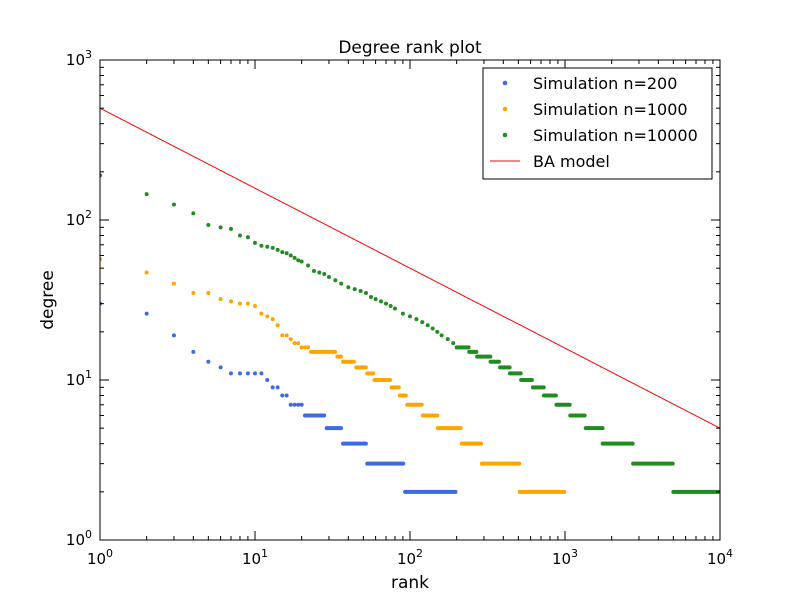 This screenshot has height=600, width=800. Describe the element at coordinates (410, 557) in the screenshot. I see `x-tick-label: 10²` at that location.